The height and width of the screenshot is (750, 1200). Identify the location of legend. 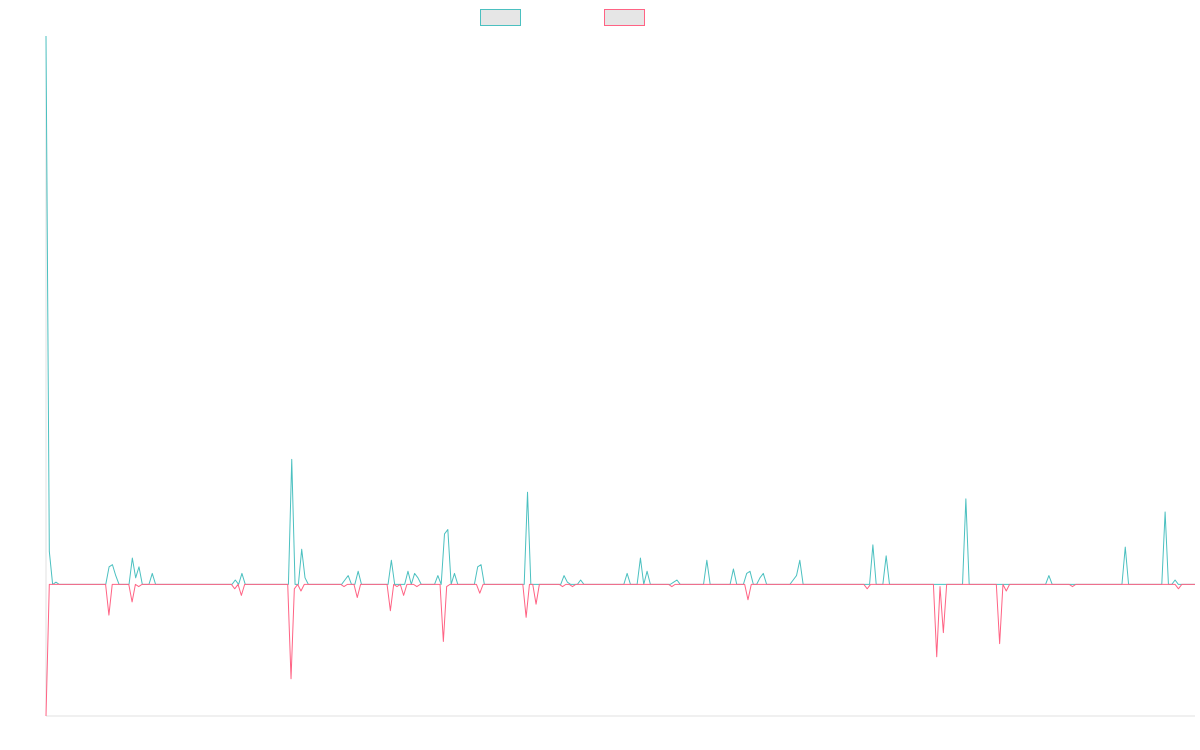
(562, 17).